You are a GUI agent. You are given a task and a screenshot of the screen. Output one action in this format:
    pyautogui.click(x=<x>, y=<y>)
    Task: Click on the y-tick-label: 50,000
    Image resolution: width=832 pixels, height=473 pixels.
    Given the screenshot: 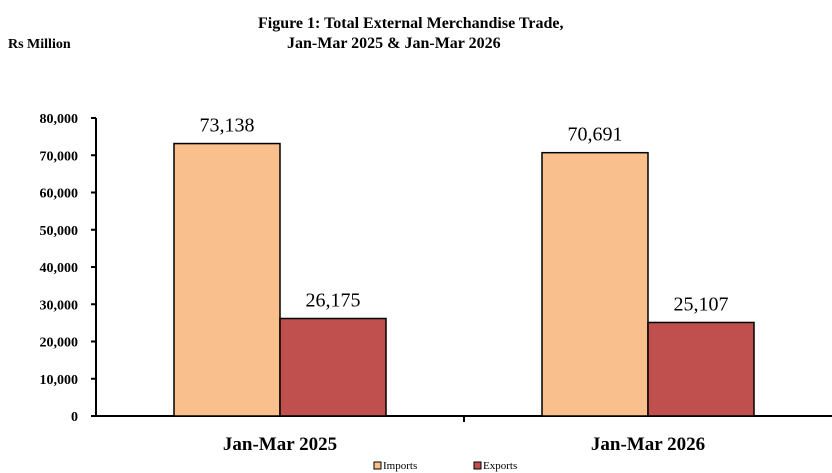 What is the action you would take?
    pyautogui.click(x=59, y=231)
    